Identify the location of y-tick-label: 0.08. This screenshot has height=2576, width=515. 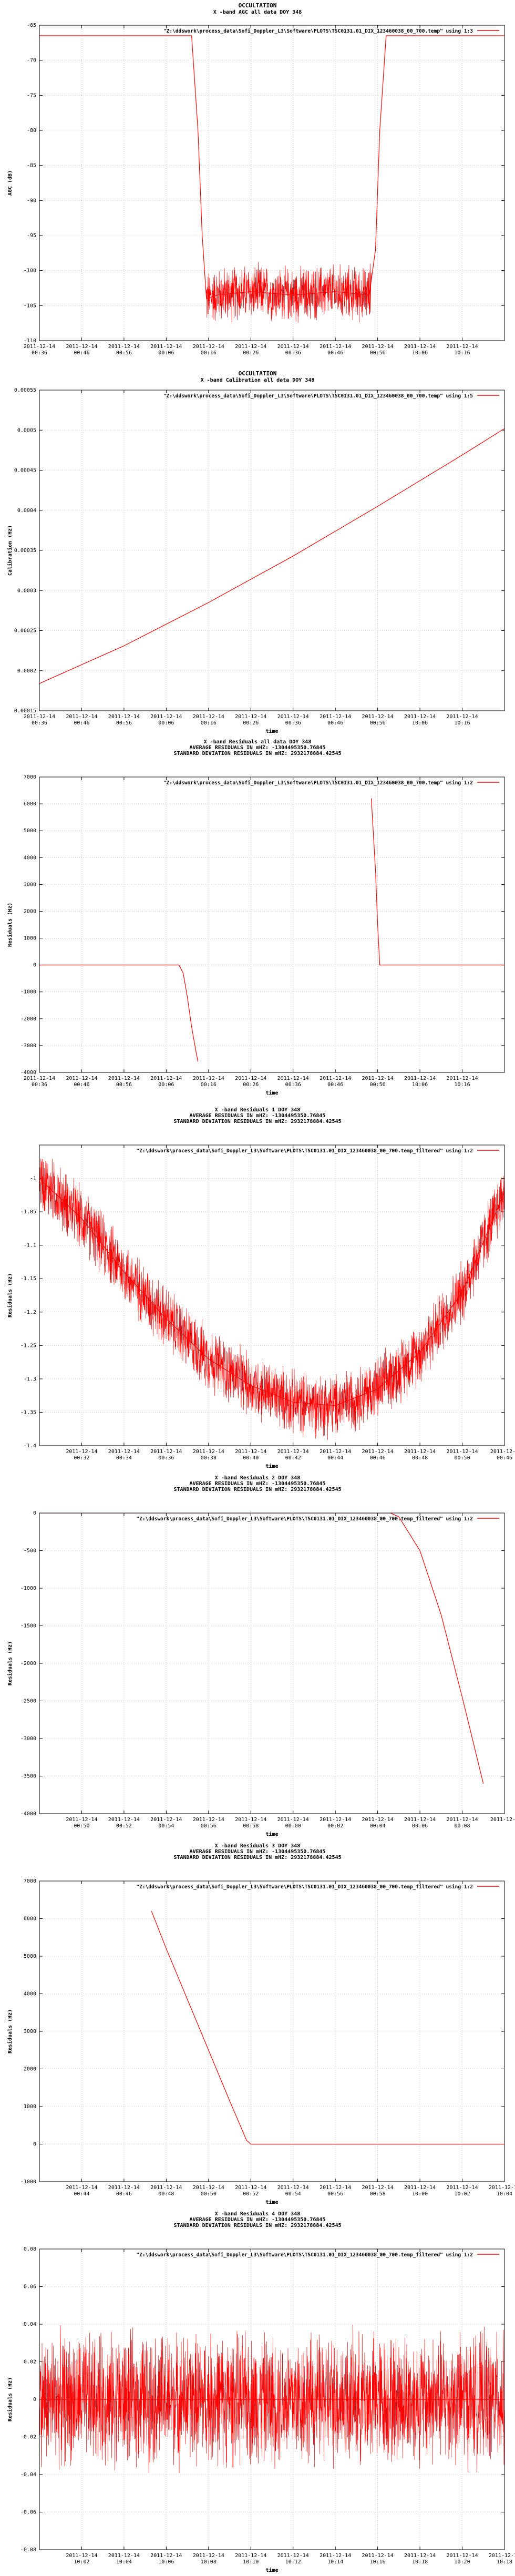
(30, 2249).